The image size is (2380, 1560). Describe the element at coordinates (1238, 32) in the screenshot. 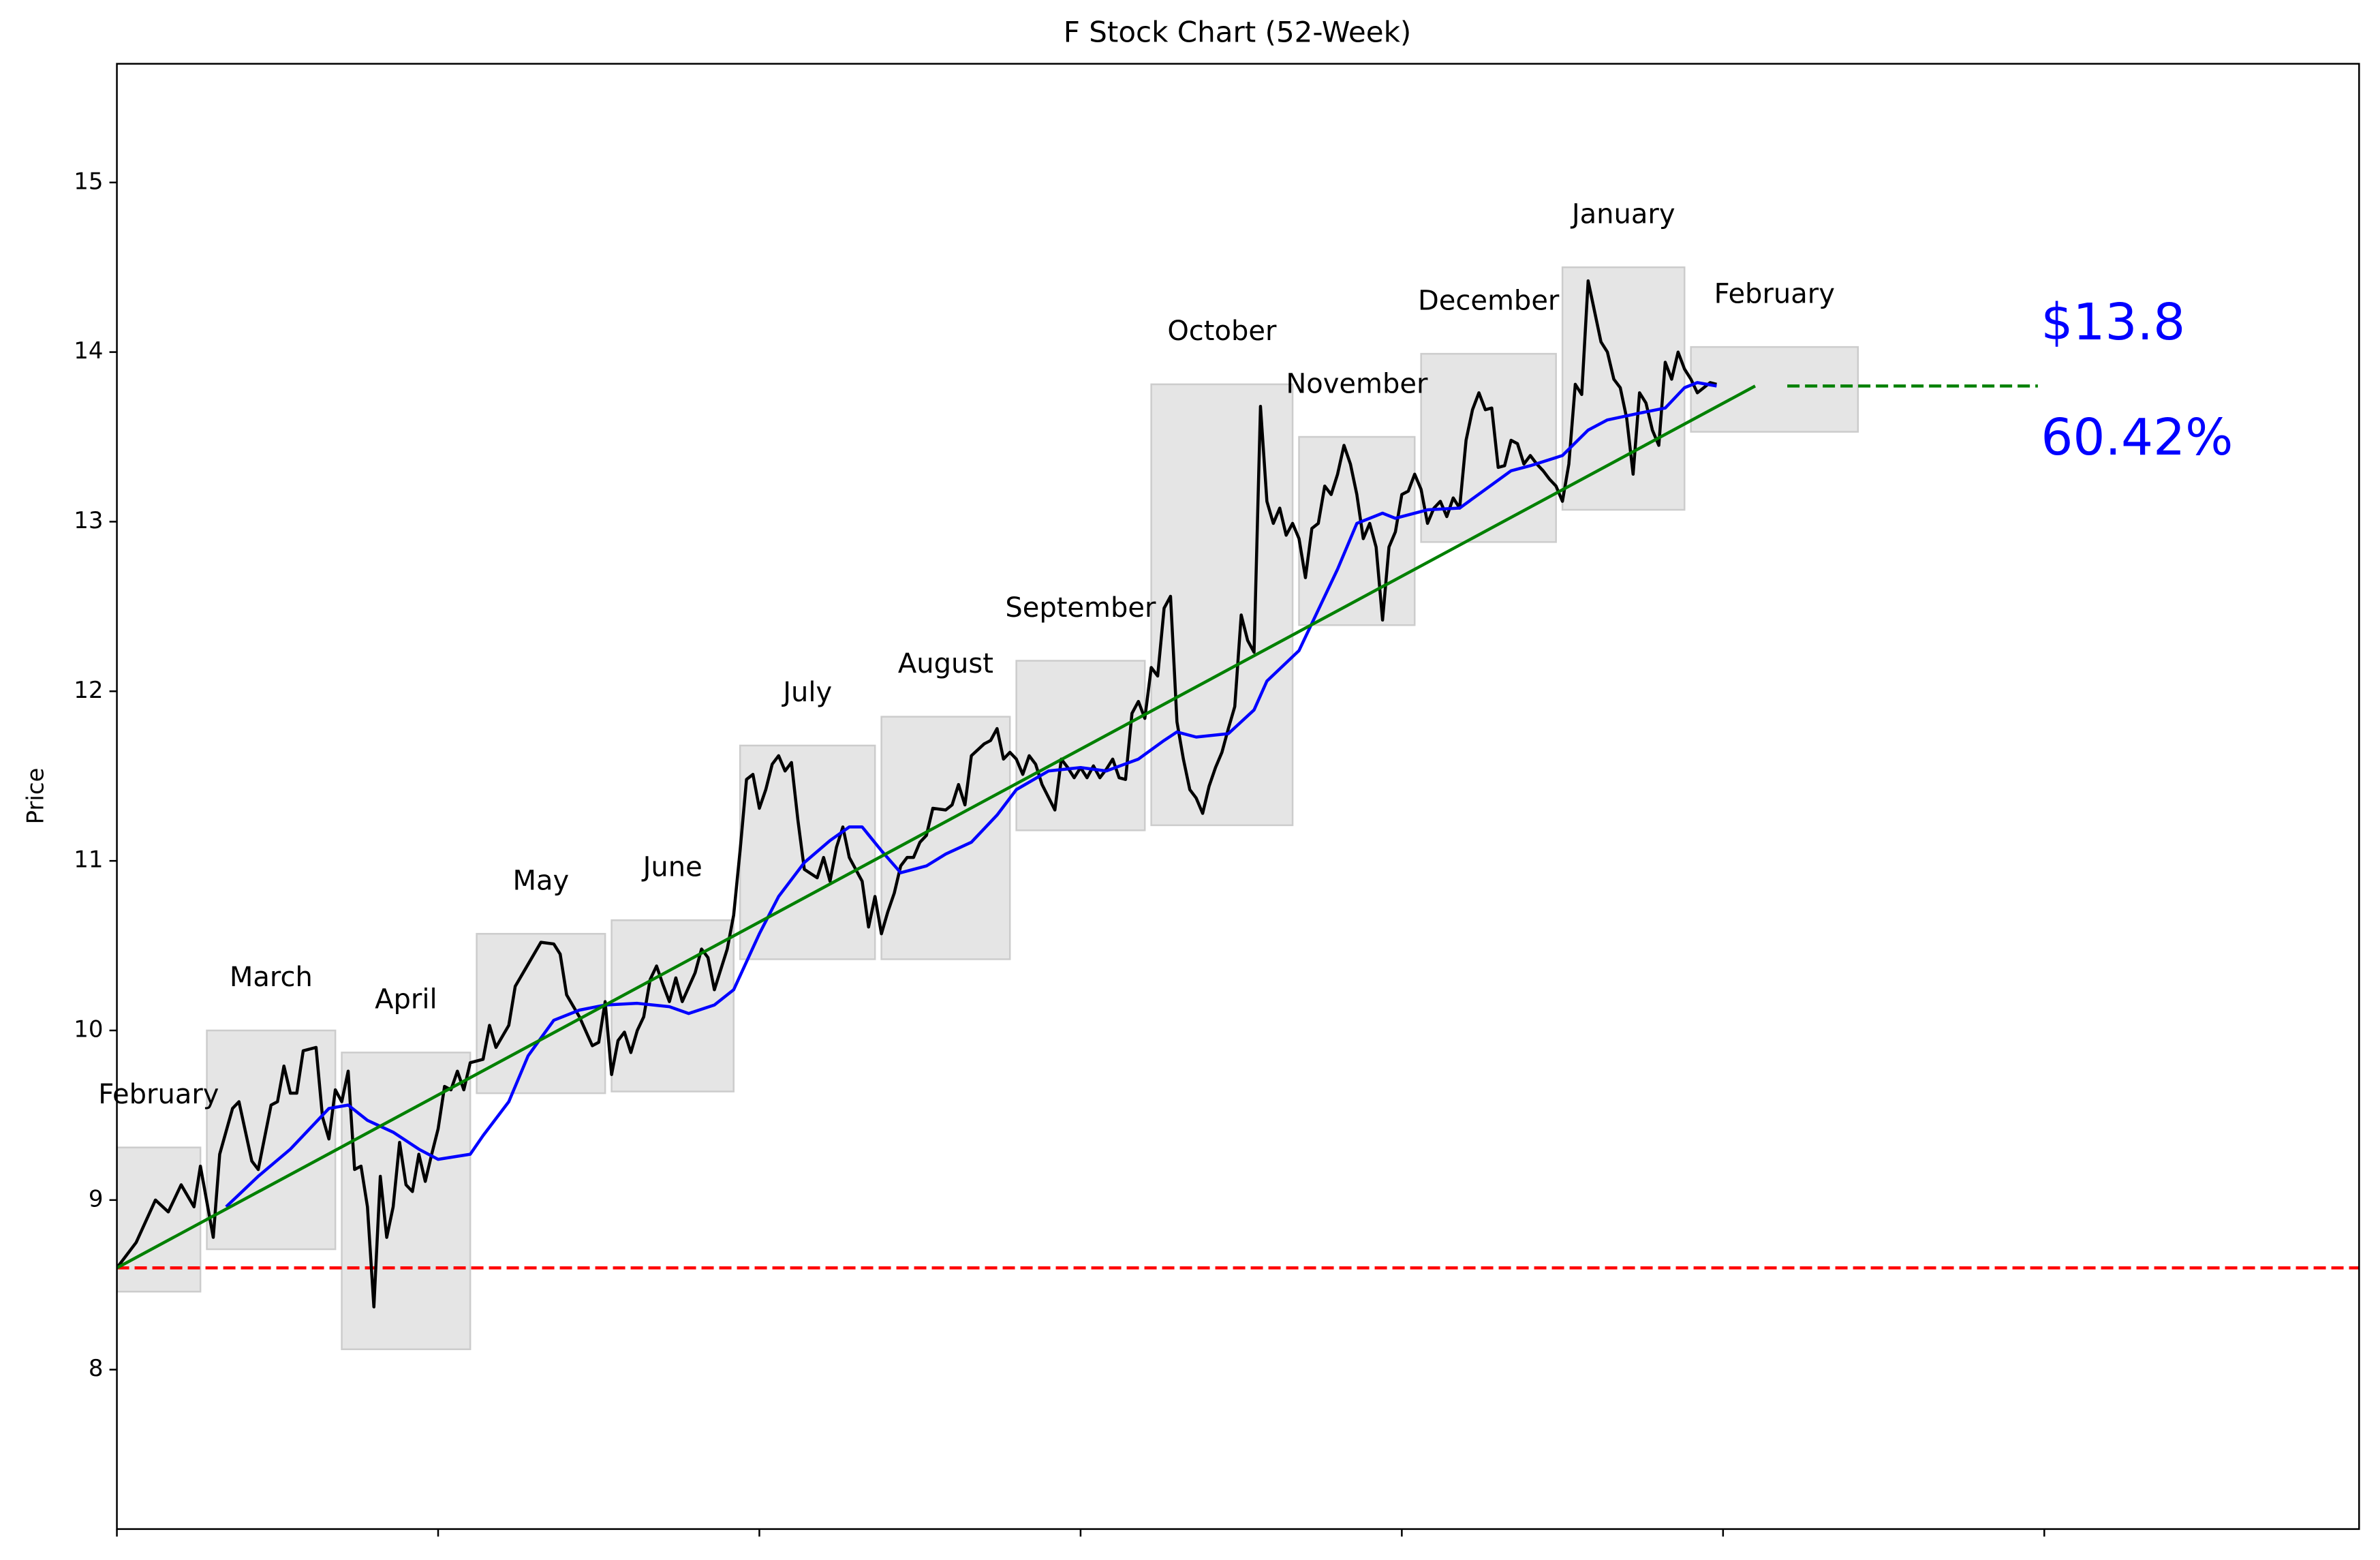

I see `chart-title: F Stock Chart (52-Week)` at that location.